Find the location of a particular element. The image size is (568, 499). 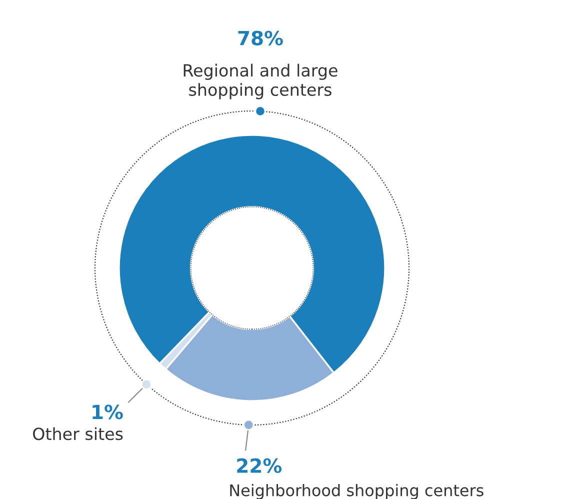

data-label: 1% is located at coordinates (107, 412).